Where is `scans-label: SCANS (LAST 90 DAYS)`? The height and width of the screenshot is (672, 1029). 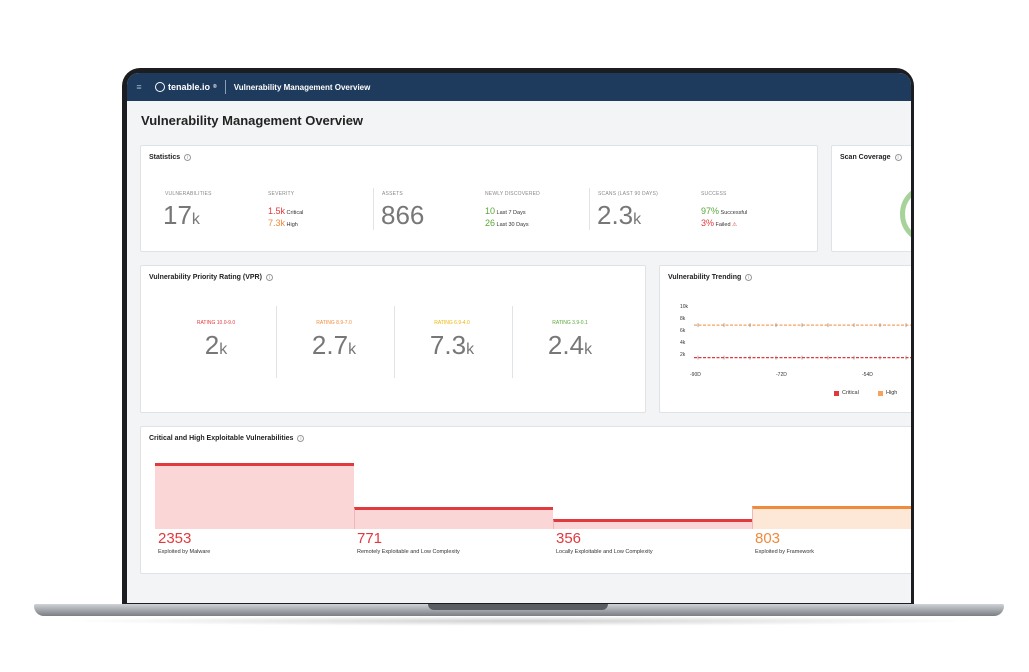
scans-label: SCANS (LAST 90 DAYS) is located at coordinates (628, 194).